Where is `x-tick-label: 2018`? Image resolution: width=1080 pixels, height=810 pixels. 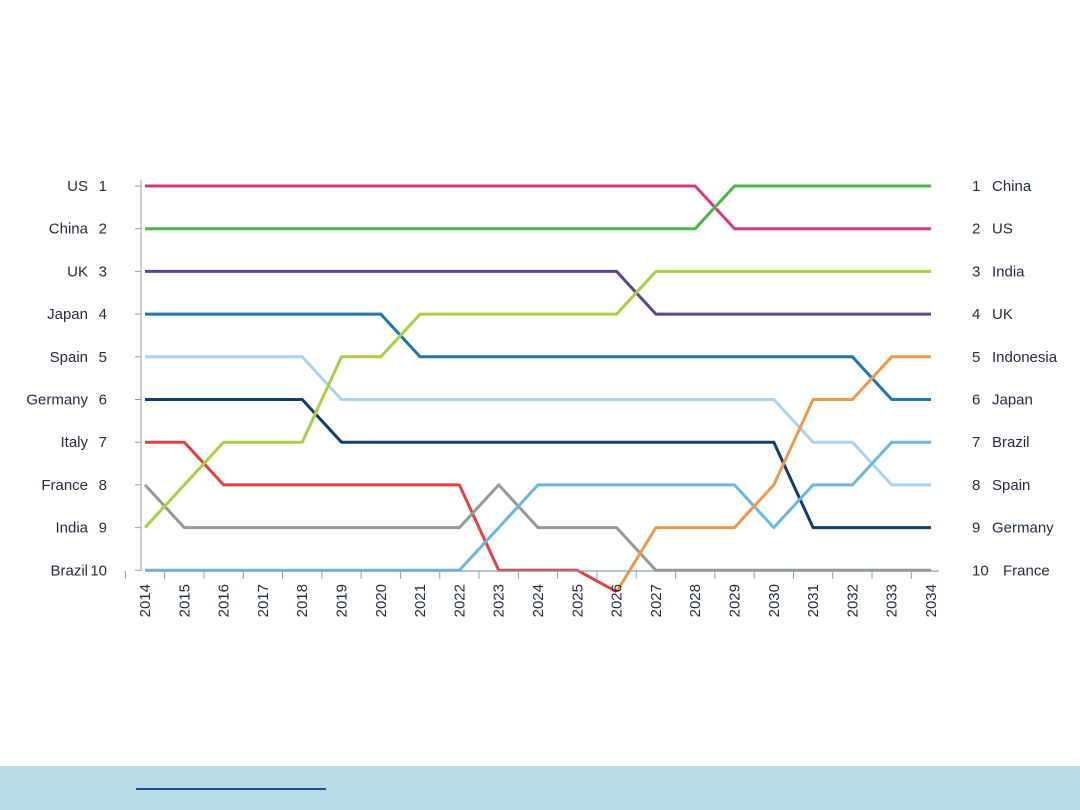 x-tick-label: 2018 is located at coordinates (302, 600).